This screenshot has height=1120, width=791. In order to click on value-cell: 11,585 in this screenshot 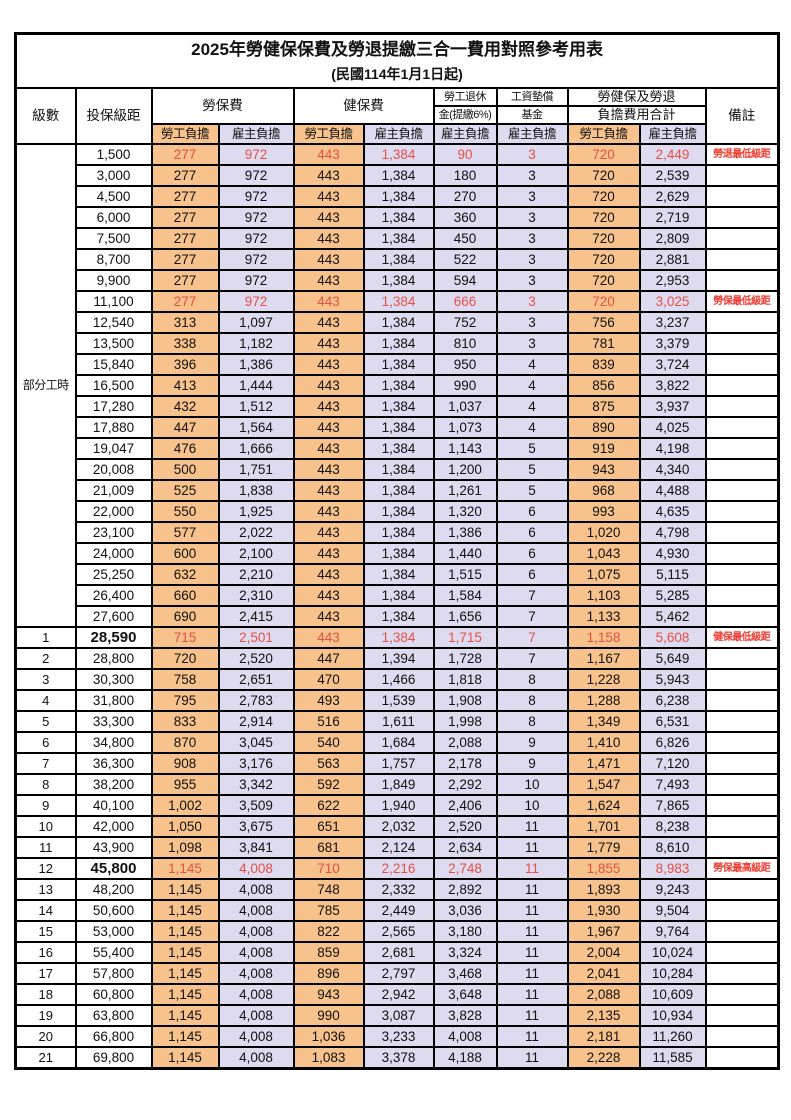, I will do `click(672, 1058)`.